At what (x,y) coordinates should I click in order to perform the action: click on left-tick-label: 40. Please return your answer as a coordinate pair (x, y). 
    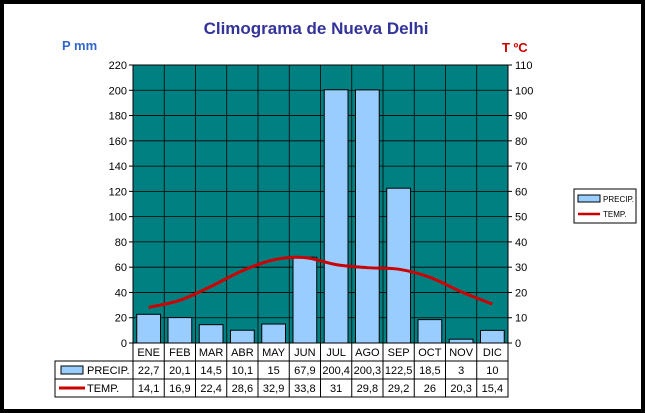
    Looking at the image, I should click on (121, 293).